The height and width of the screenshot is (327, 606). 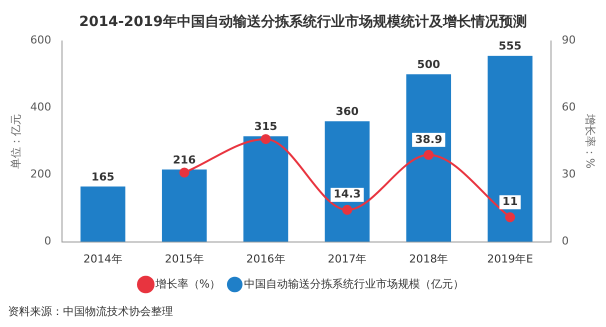 What do you see at coordinates (266, 127) in the screenshot?
I see `data-label: 315` at bounding box center [266, 127].